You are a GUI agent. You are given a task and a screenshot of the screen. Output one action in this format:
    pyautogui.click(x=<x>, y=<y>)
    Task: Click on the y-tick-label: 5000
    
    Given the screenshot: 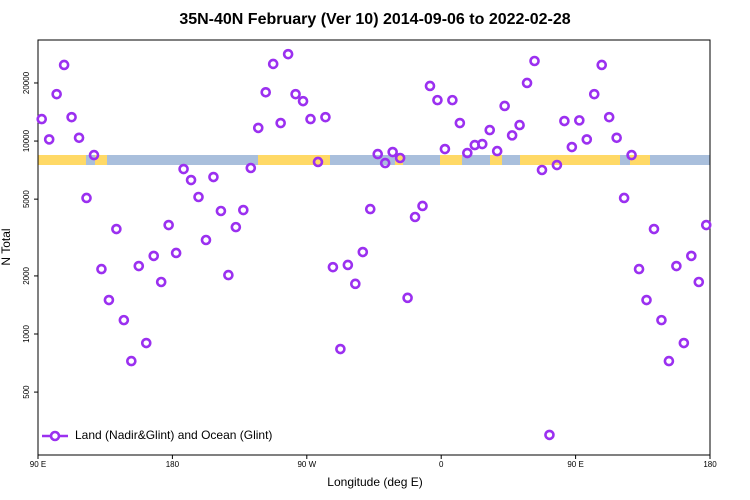 What is the action you would take?
    pyautogui.click(x=26, y=199)
    